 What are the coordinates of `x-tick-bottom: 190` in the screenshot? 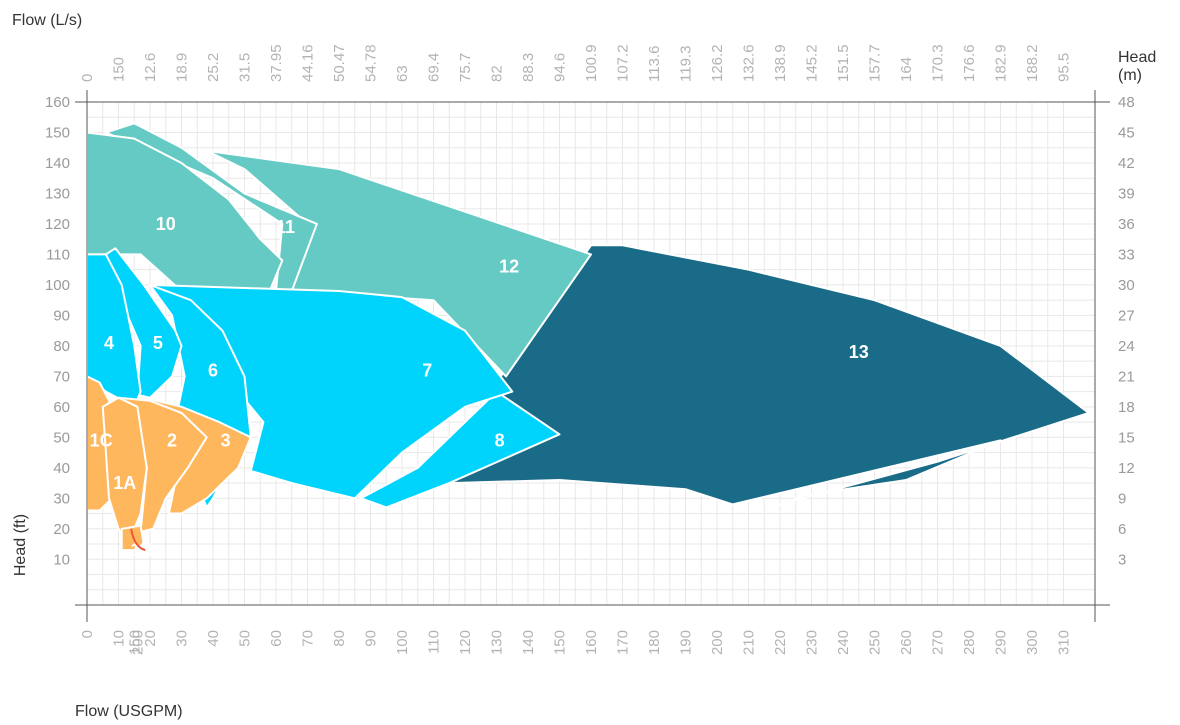 It's located at (686, 642).